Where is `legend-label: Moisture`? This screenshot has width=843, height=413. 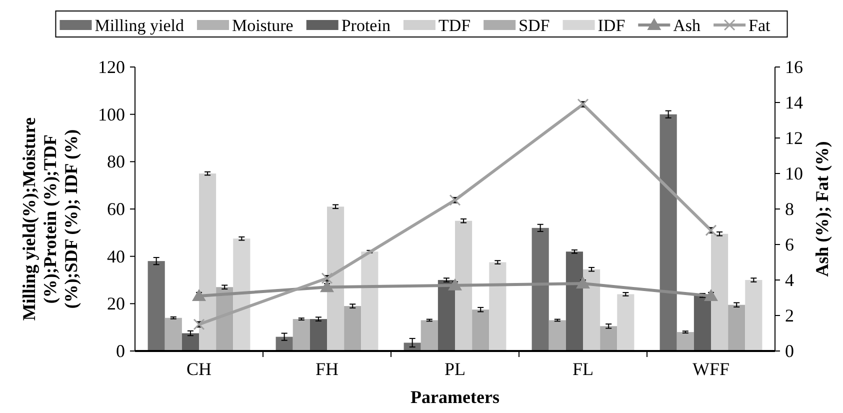 legend-label: Moisture is located at coordinates (263, 25).